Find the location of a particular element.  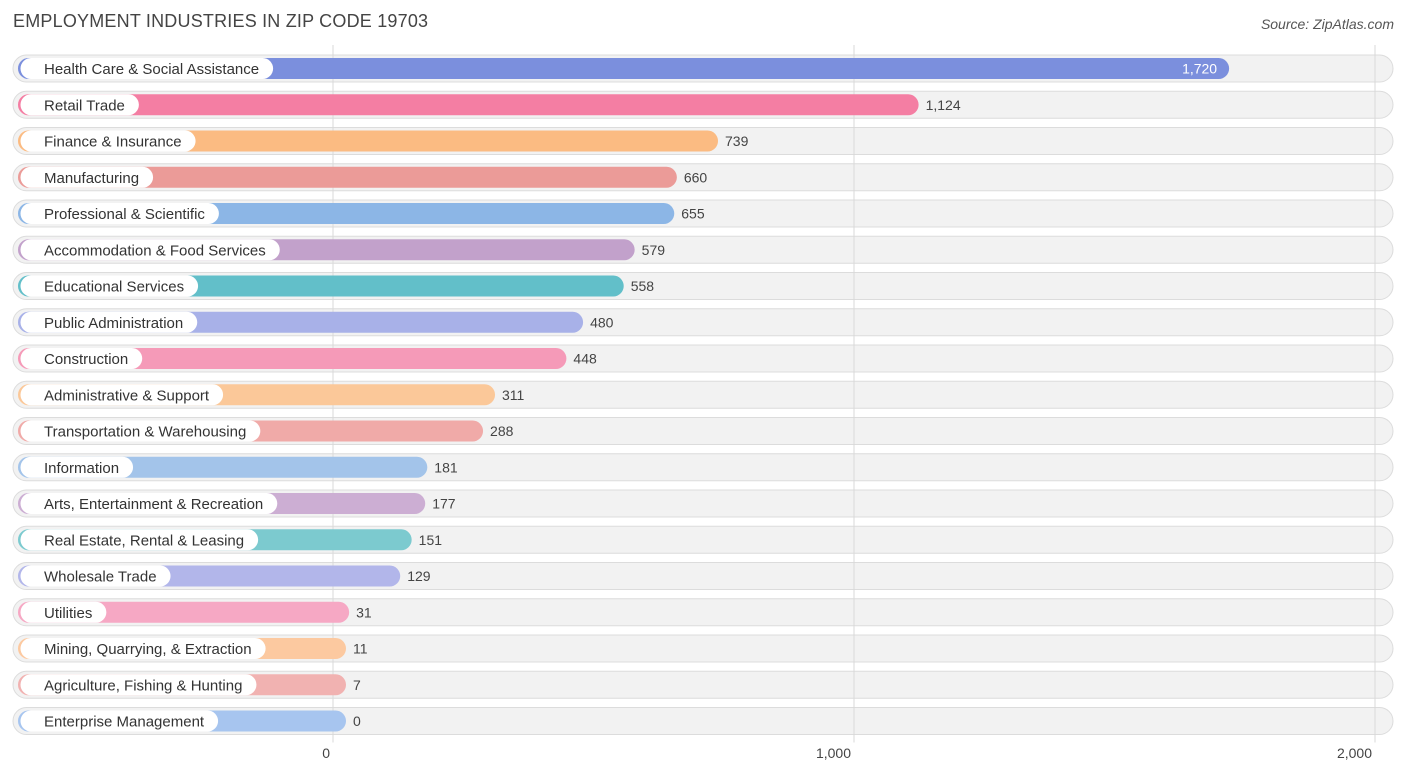

value-label: 0 is located at coordinates (357, 721).